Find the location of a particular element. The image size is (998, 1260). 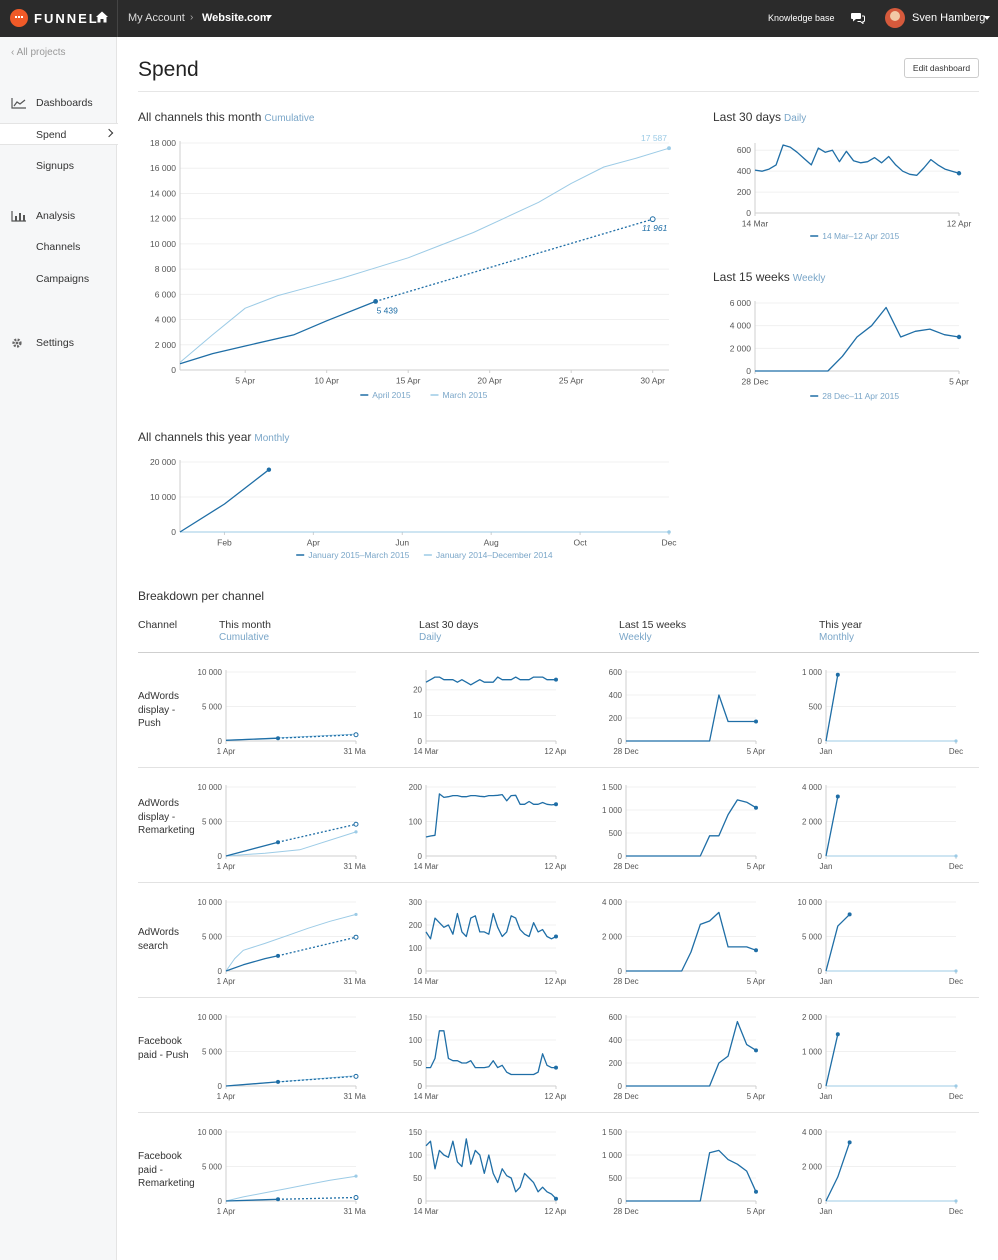

legend-label: March 2015 is located at coordinates (465, 395).